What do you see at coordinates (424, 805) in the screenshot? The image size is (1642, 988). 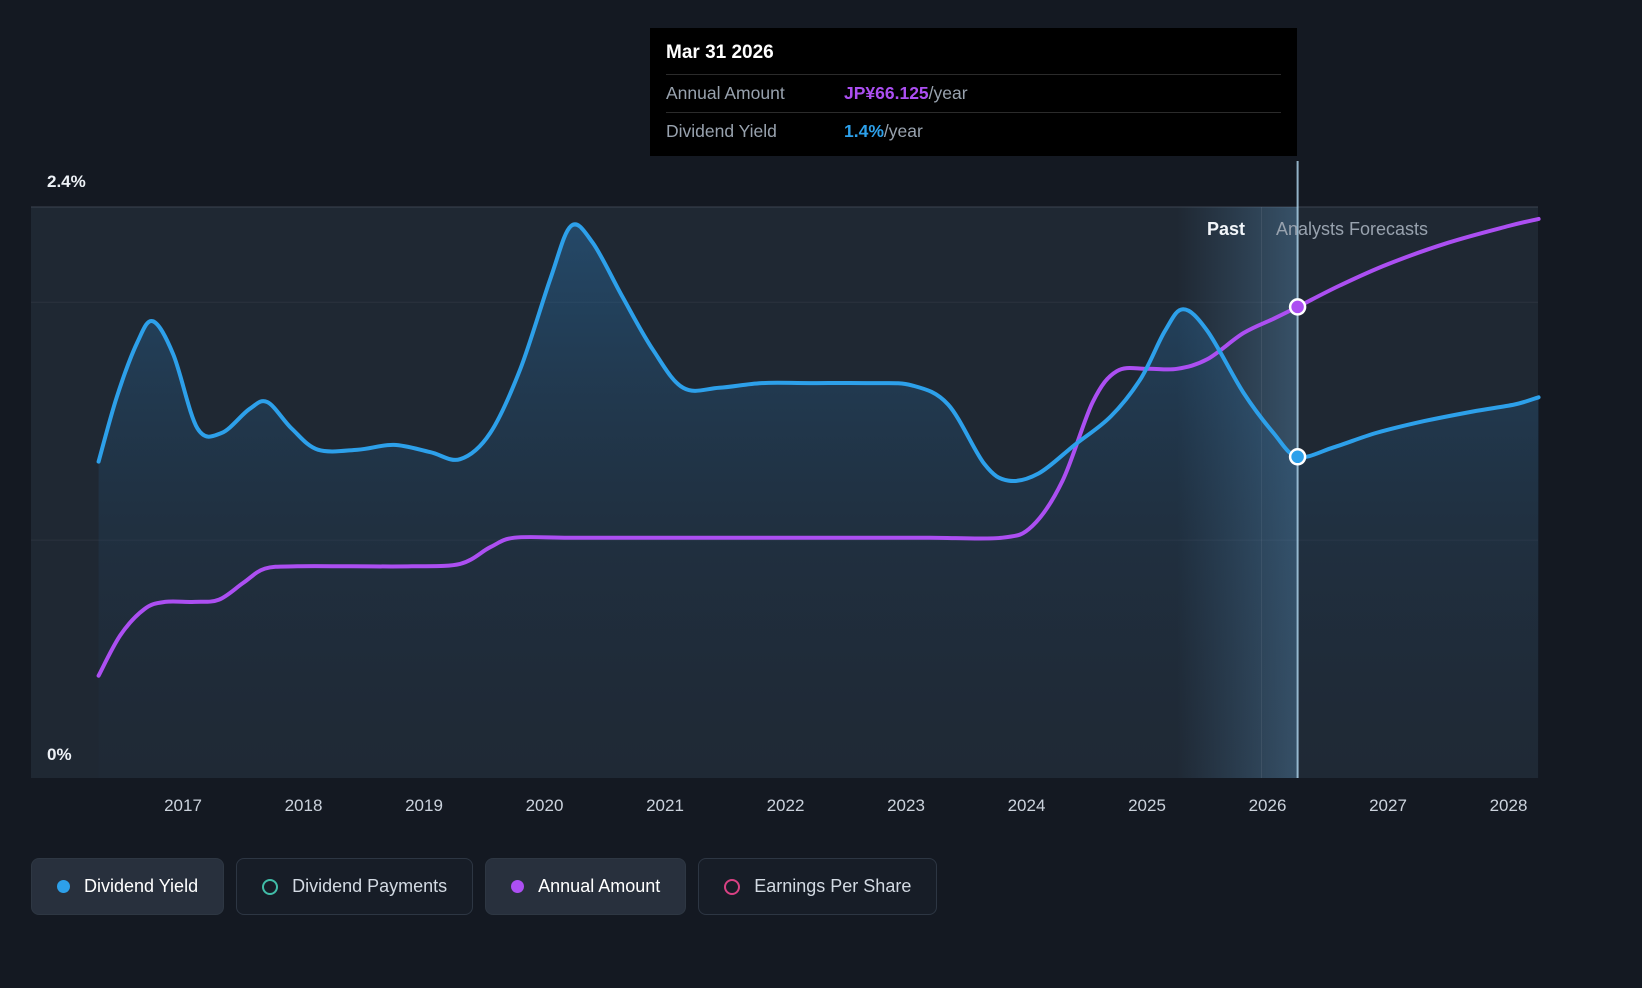 I see `x-tick-2019: 2019` at bounding box center [424, 805].